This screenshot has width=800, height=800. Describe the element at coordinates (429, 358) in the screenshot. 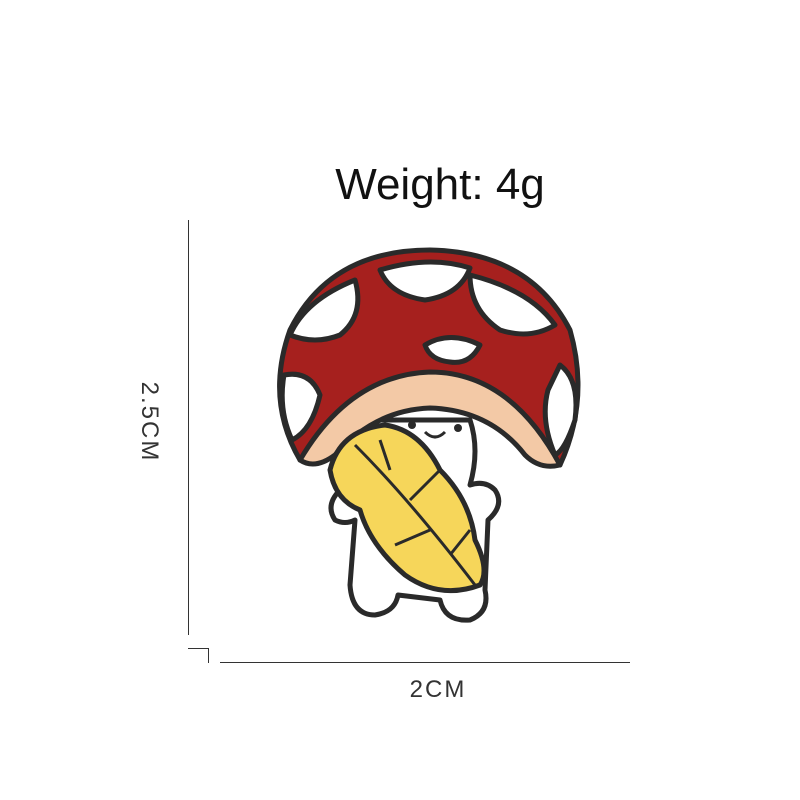

I see `cap-spots` at that location.